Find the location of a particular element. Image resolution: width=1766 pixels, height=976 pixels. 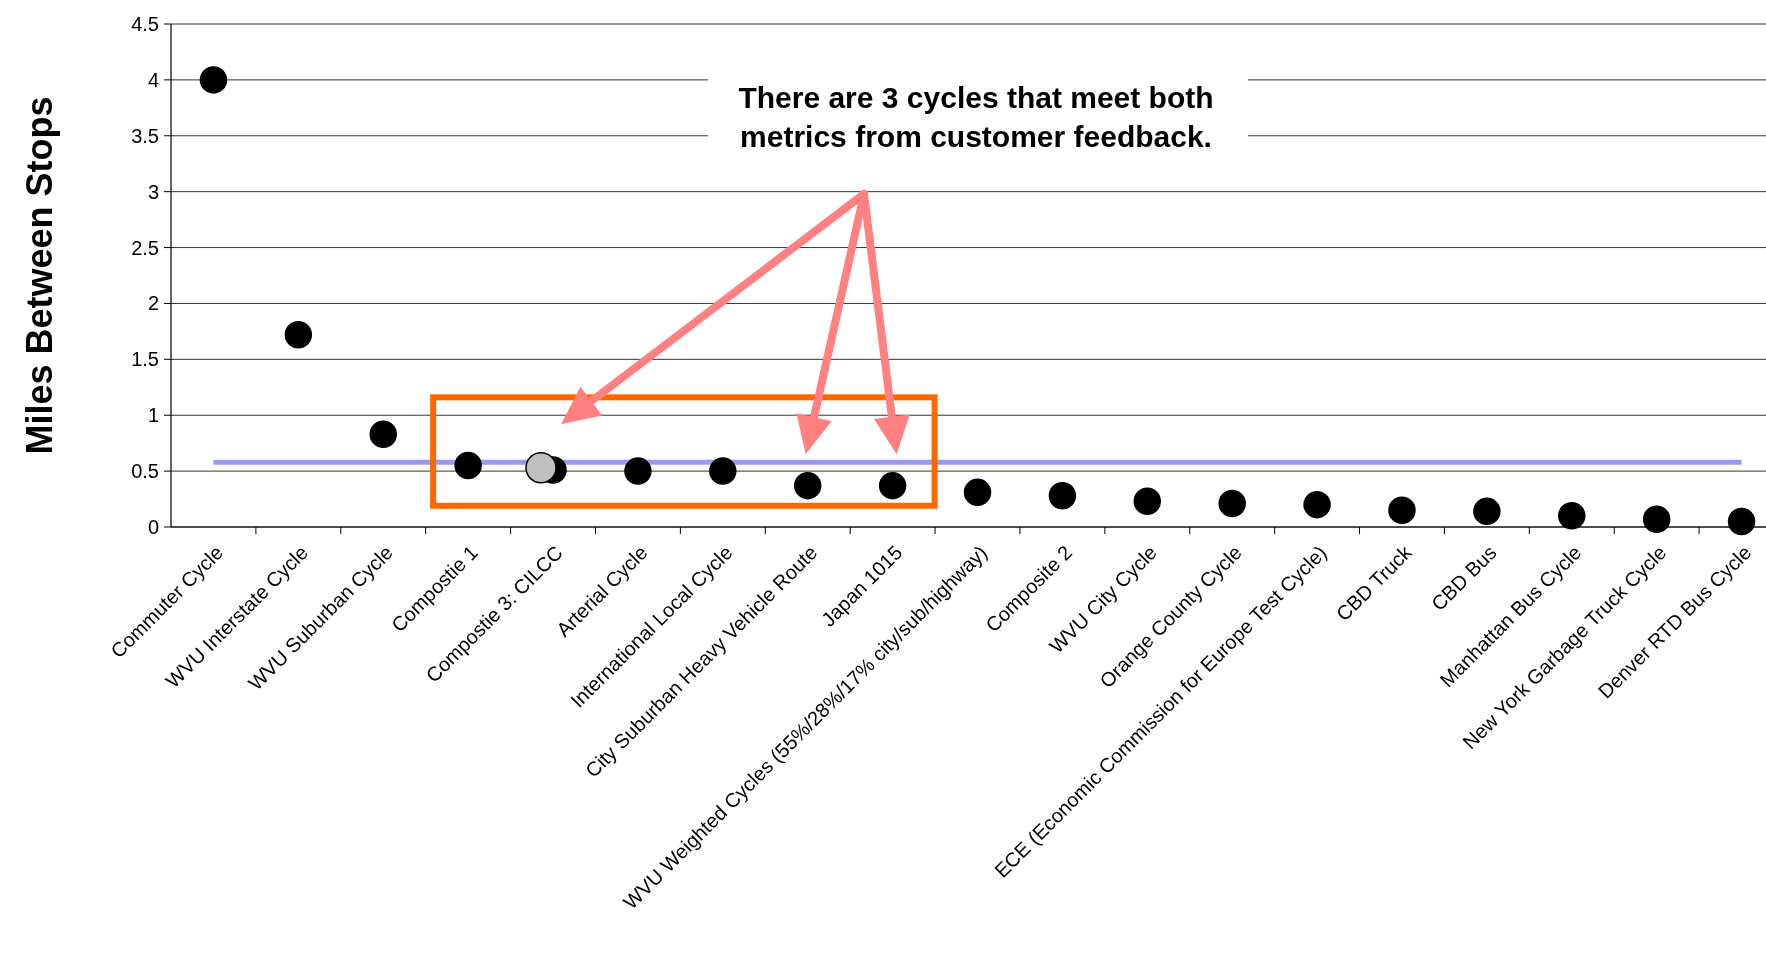

x-tick-label: CBD Bus is located at coordinates (1463, 578).